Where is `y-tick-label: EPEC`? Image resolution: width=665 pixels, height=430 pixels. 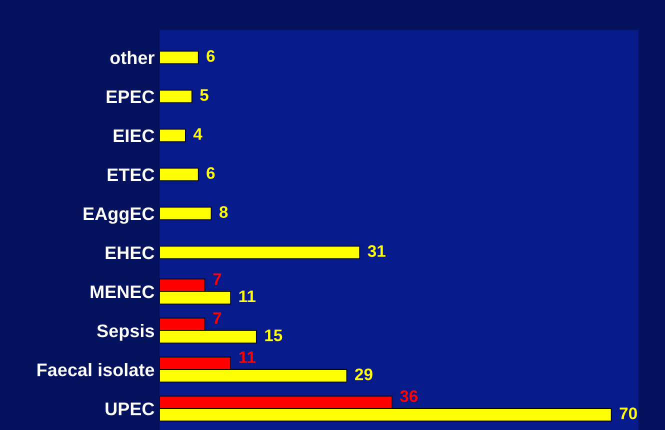
y-tick-label: EPEC is located at coordinates (130, 97).